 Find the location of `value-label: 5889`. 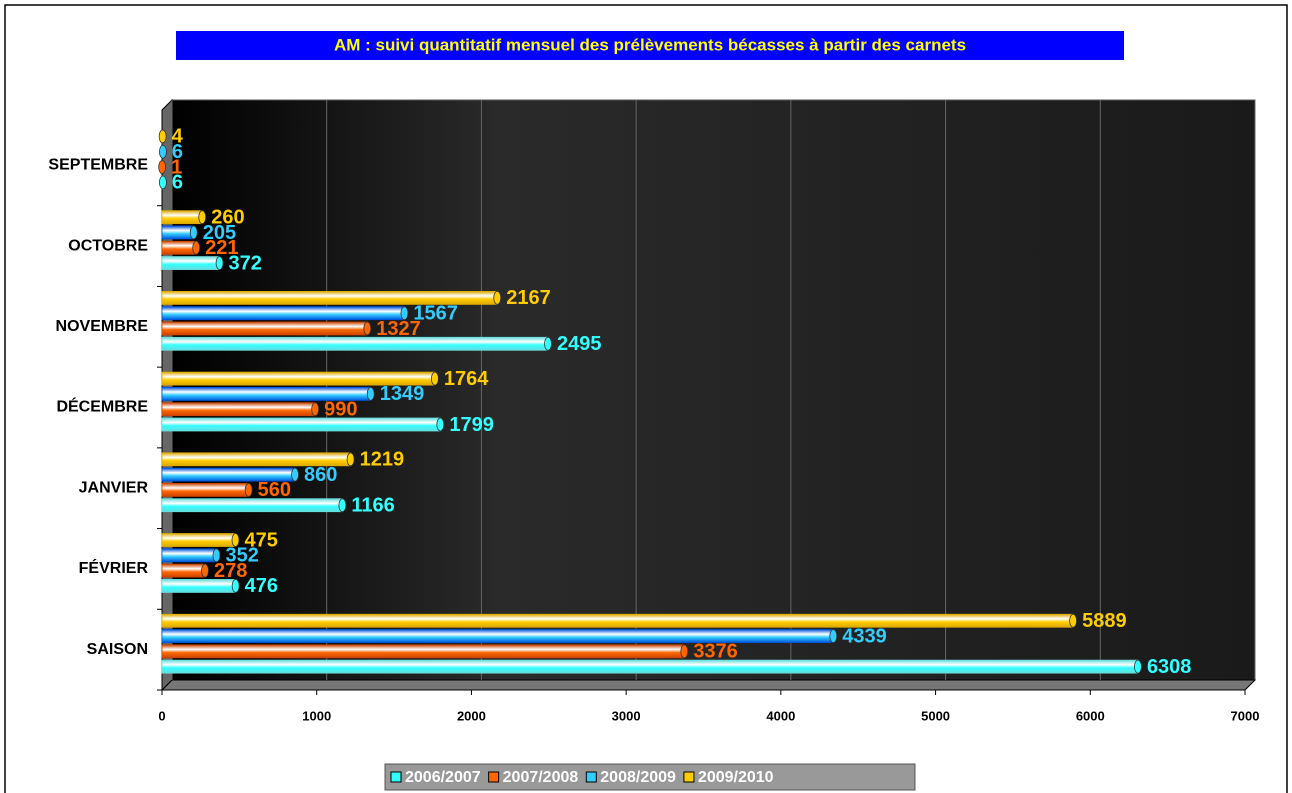

value-label: 5889 is located at coordinates (1104, 621).